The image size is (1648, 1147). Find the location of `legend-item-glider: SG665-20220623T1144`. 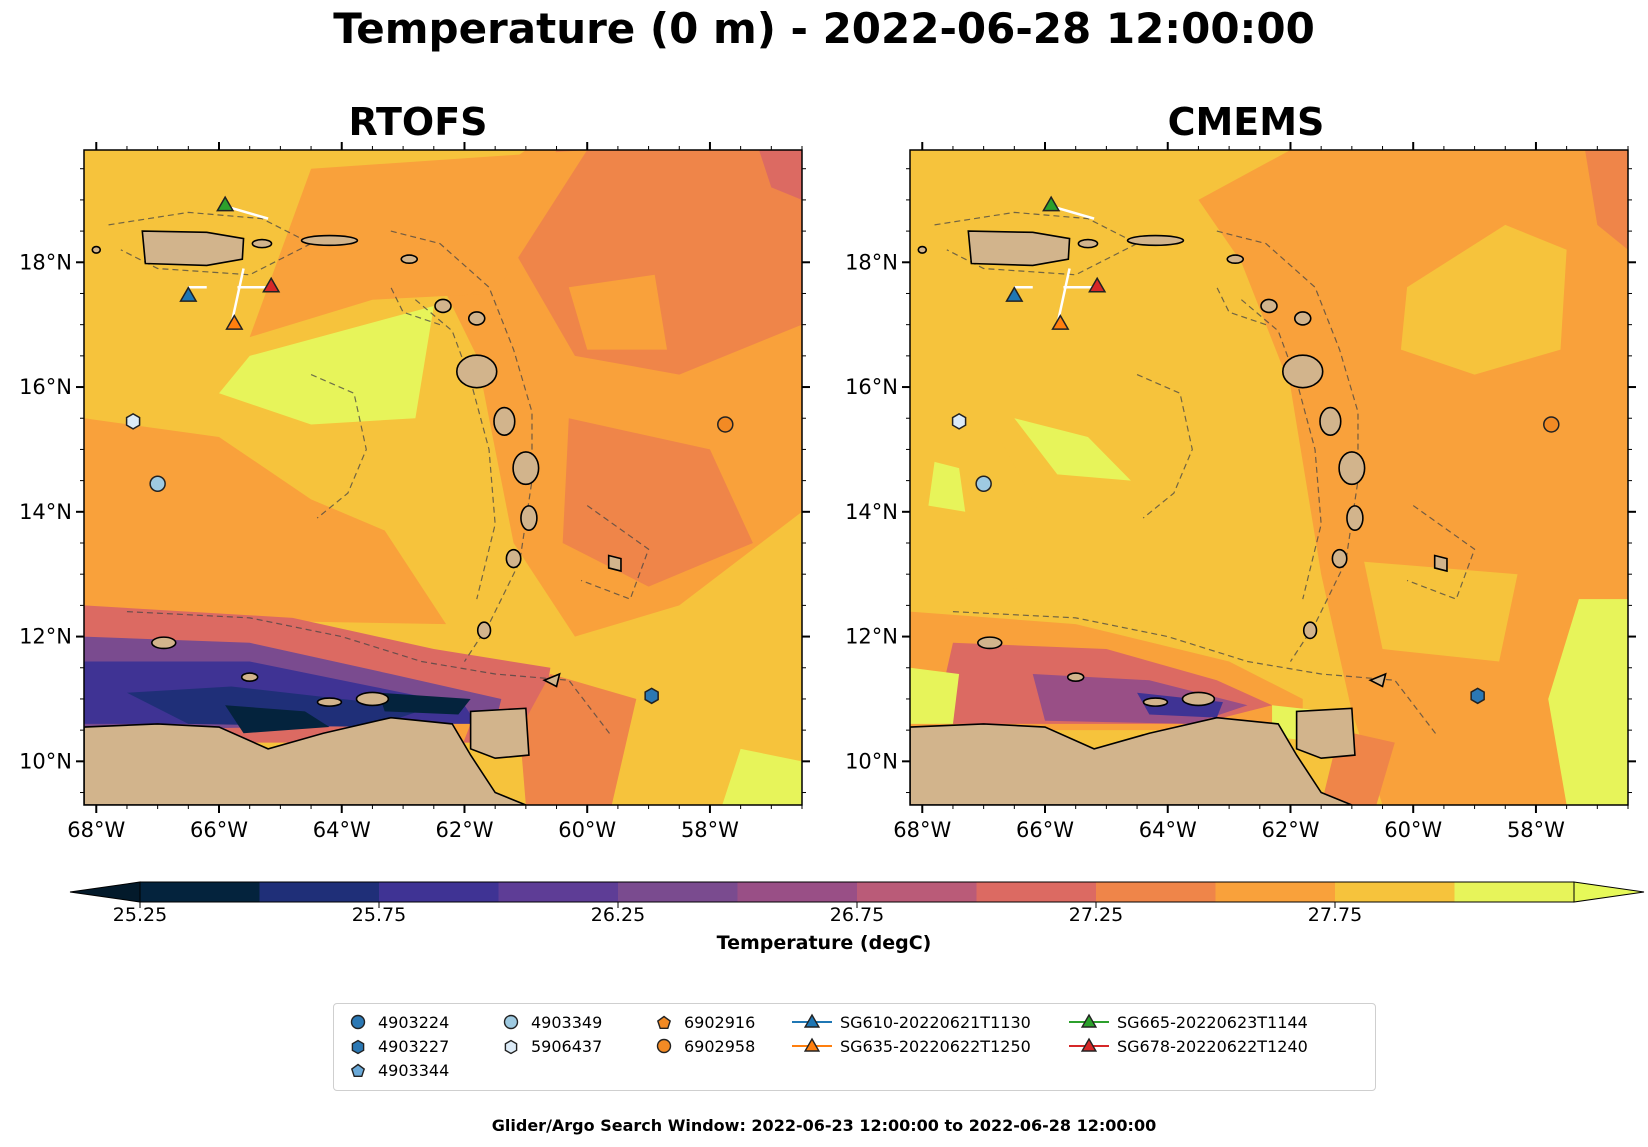

legend-item-glider: SG665-20220623T1144 is located at coordinates (1188, 1022).